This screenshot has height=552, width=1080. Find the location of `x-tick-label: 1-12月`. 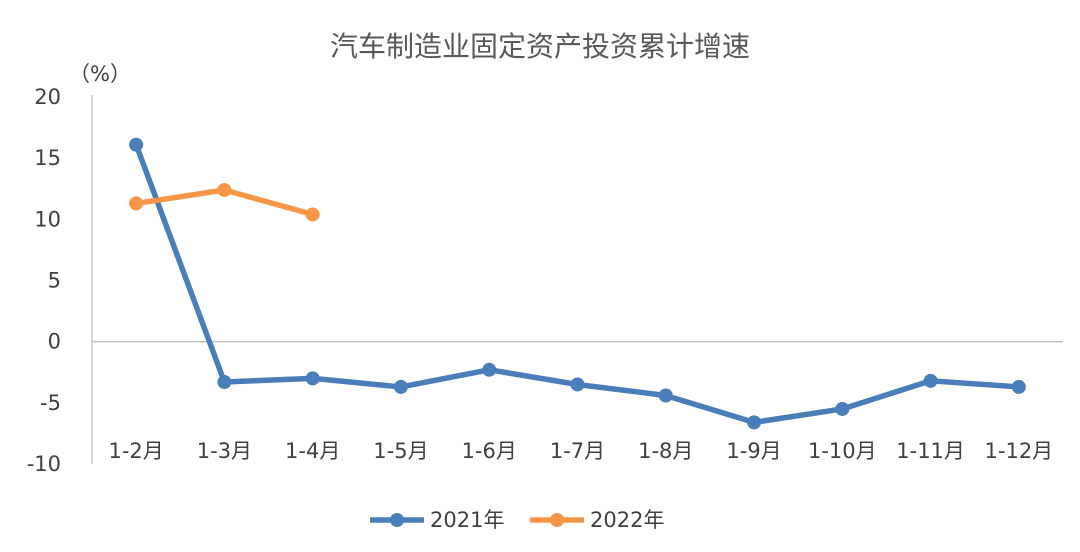

x-tick-label: 1-12月 is located at coordinates (1019, 451).